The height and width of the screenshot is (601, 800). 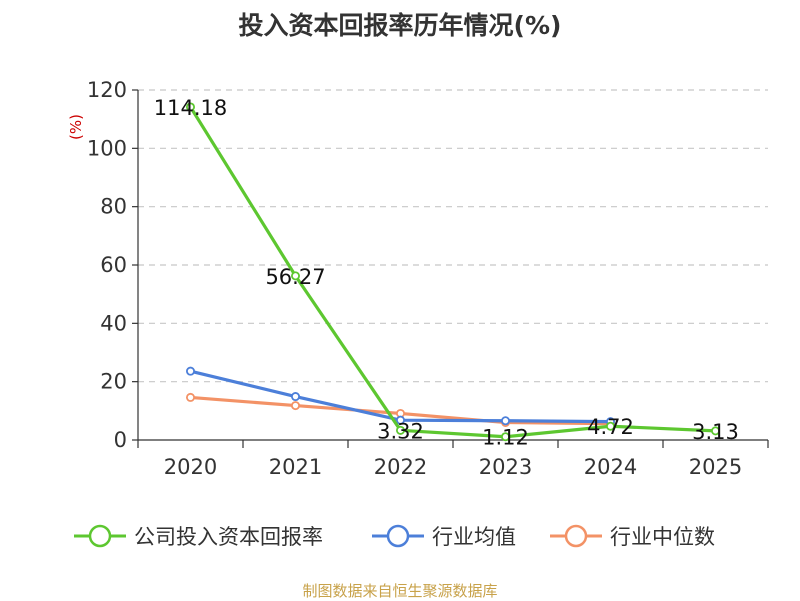 What do you see at coordinates (113, 265) in the screenshot?
I see `y-tick-label: 60` at bounding box center [113, 265].